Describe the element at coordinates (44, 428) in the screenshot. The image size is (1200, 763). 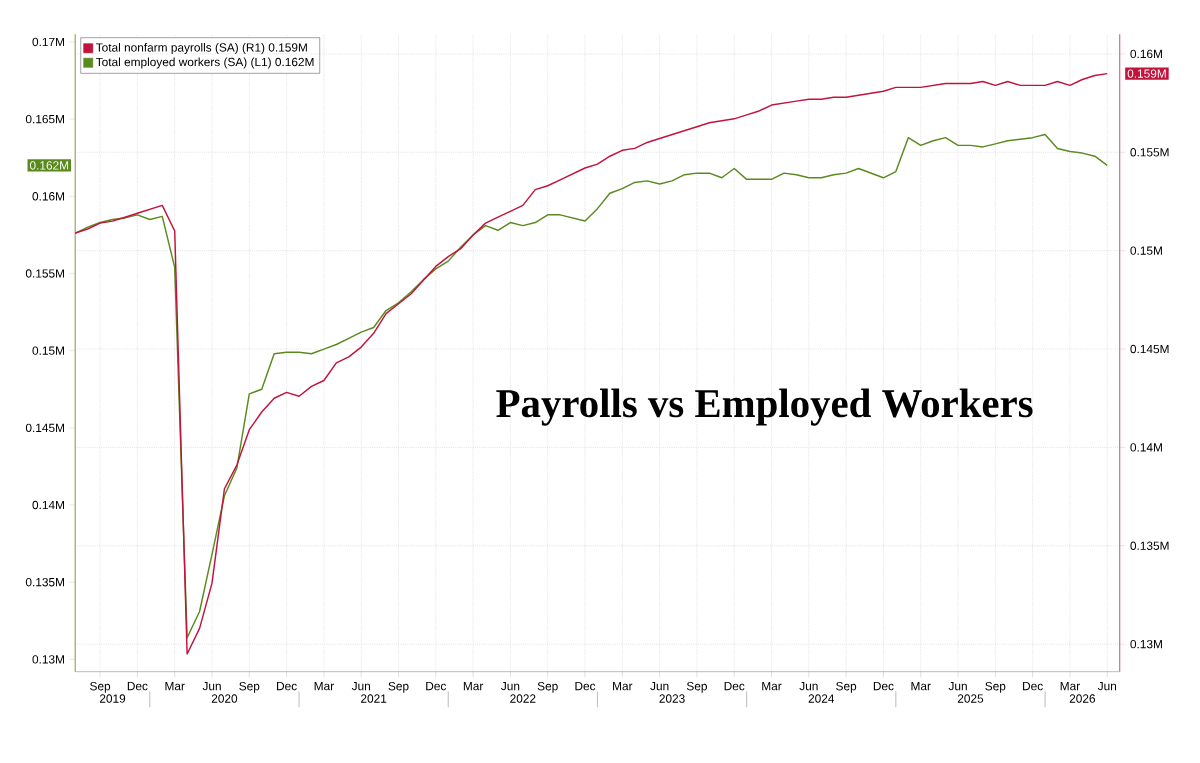
I see `y-tick-label: 0.145M` at that location.